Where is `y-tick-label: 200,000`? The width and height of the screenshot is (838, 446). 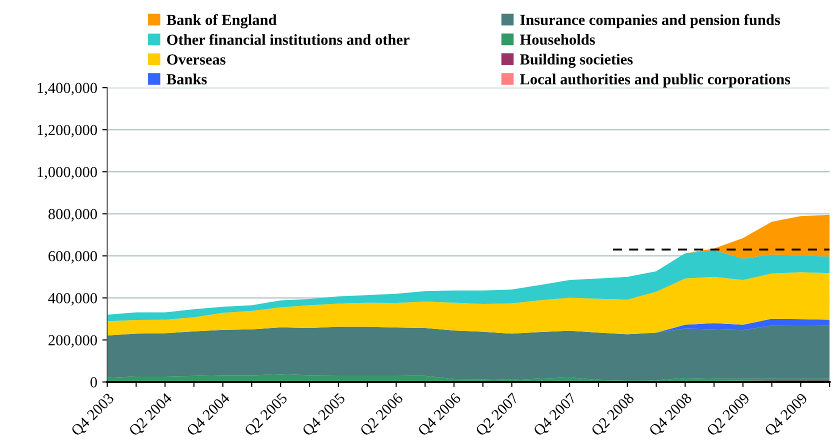
y-tick-label: 200,000 is located at coordinates (72, 341).